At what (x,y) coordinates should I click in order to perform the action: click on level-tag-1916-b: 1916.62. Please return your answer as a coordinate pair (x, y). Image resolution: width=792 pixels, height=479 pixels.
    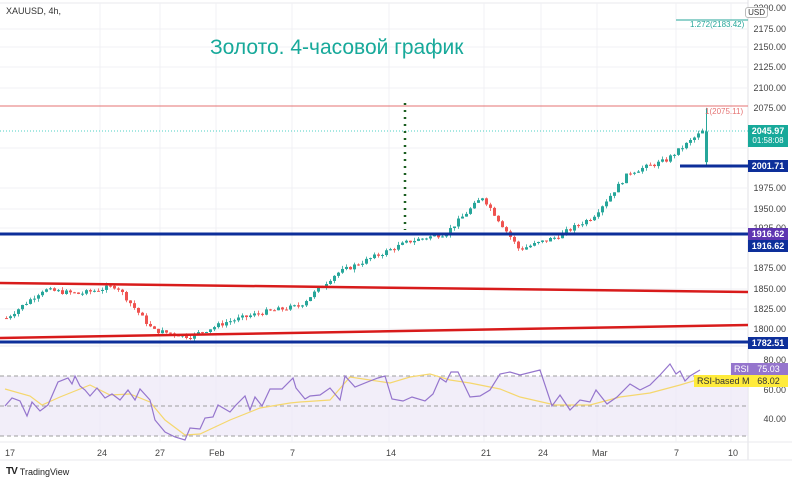
    Looking at the image, I should click on (768, 246).